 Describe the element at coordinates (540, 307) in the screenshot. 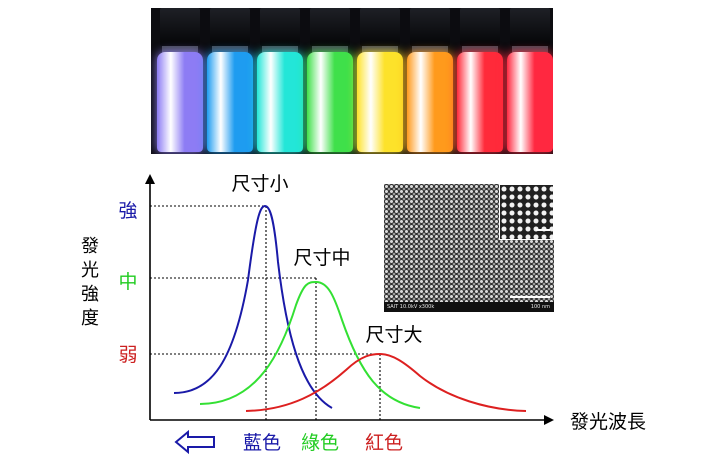

I see `sem-scale-label: 100 nm` at that location.